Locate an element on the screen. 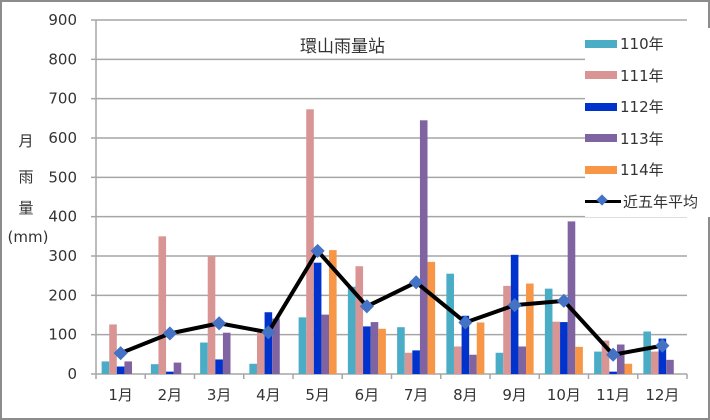 This screenshot has height=420, width=710. x-tick-label: 11月 is located at coordinates (613, 395).